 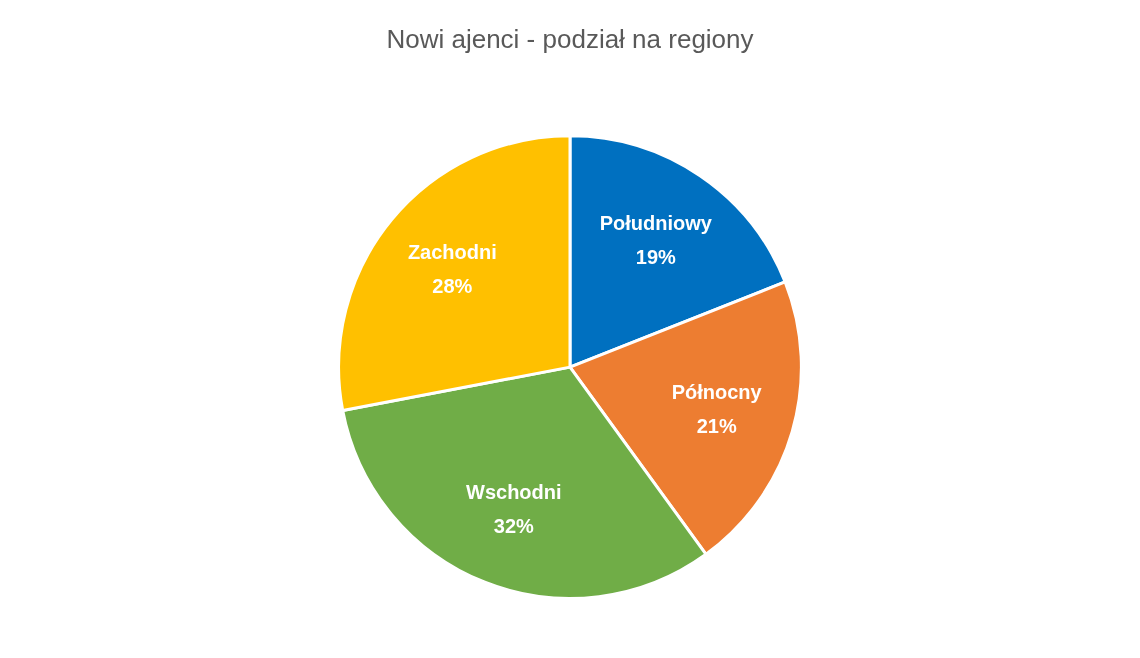 I want to click on slice-label: Północny, so click(x=717, y=392).